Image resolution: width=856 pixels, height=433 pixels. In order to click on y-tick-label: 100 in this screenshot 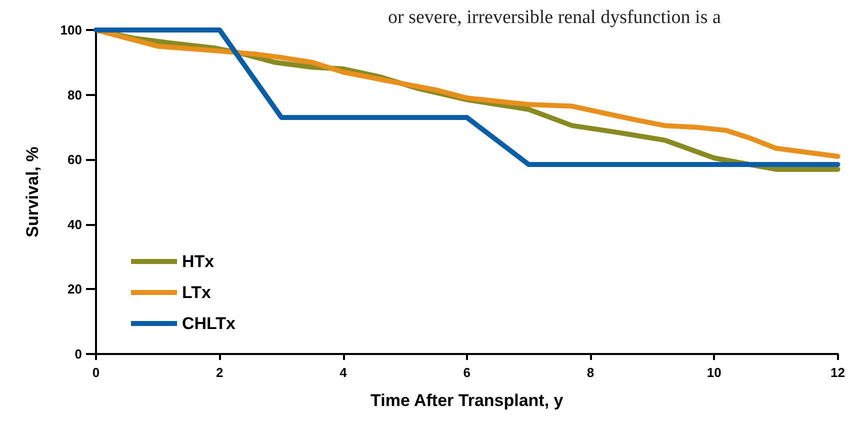, I will do `click(71, 30)`.